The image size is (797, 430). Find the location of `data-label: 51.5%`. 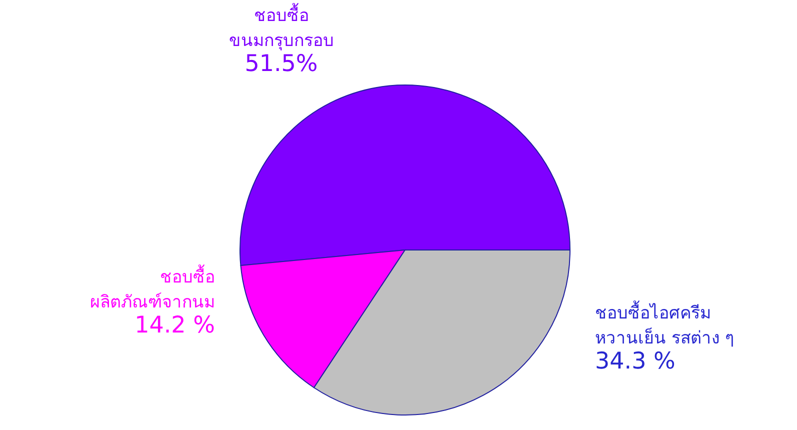

data-label: 51.5% is located at coordinates (281, 64).